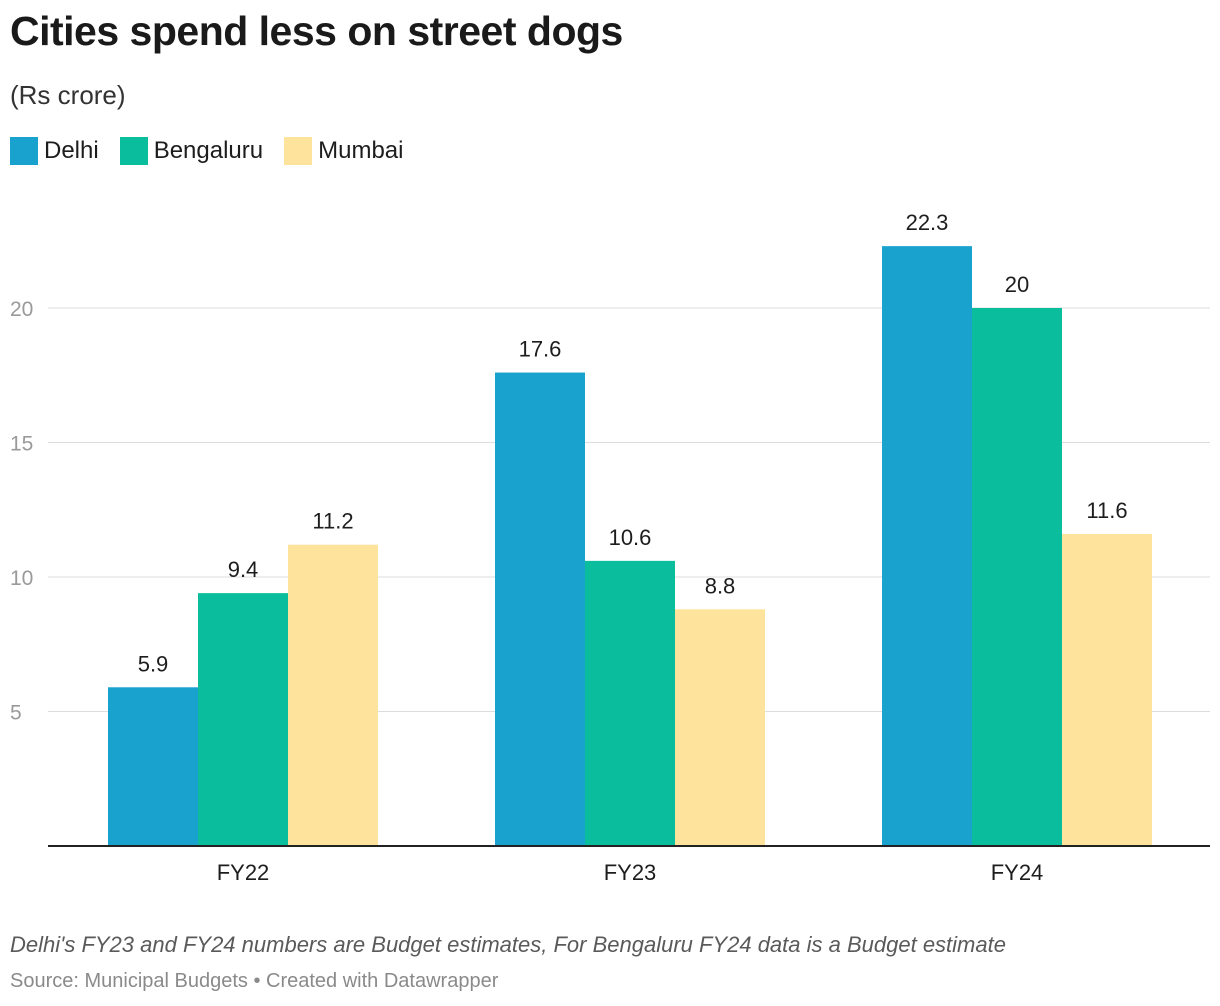 This screenshot has width=1220, height=1006. What do you see at coordinates (927, 546) in the screenshot?
I see `bar-delhi-fy24` at bounding box center [927, 546].